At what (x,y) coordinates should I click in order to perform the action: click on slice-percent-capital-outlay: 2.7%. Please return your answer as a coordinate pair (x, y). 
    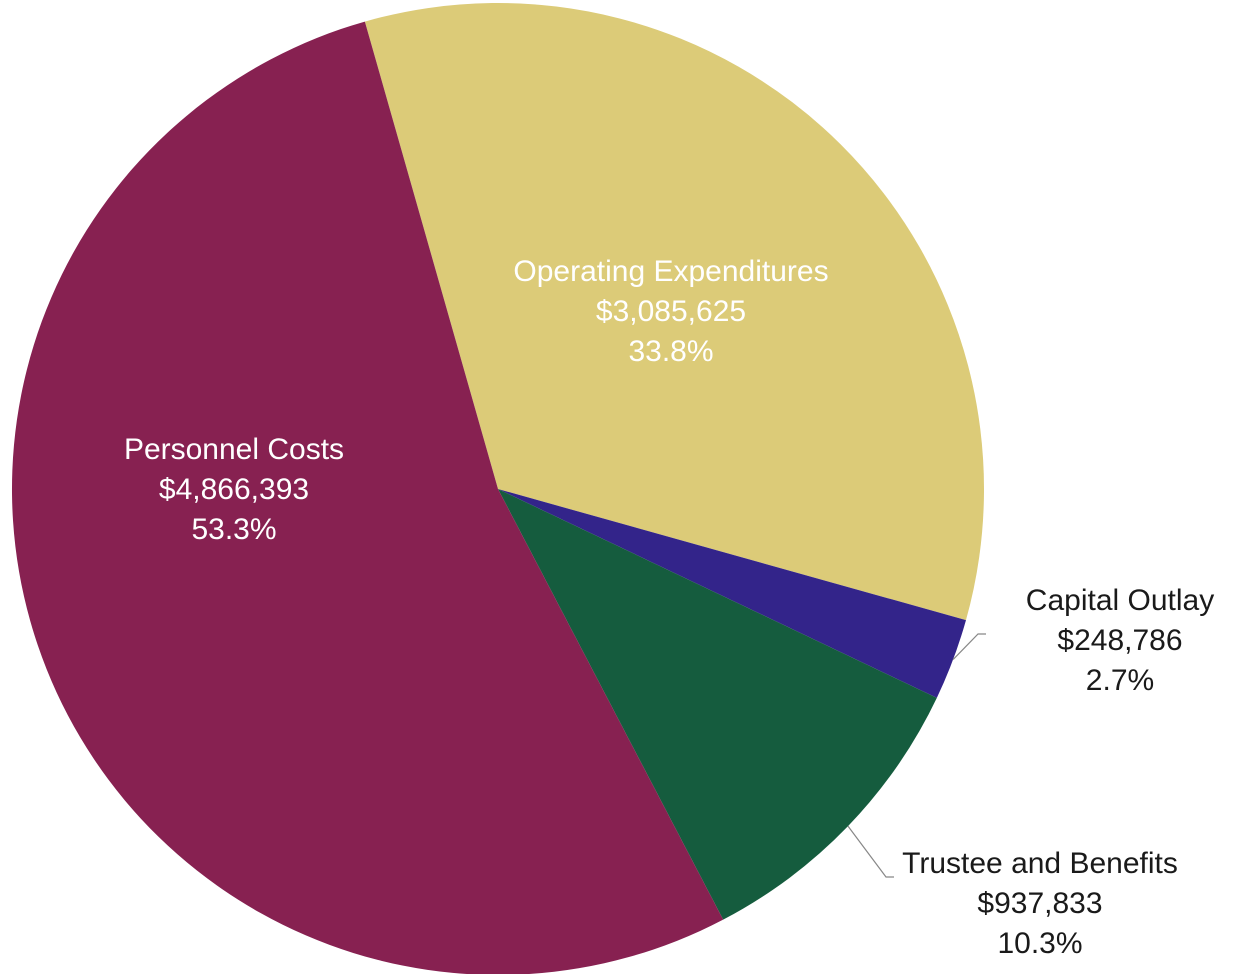
    Looking at the image, I should click on (1120, 680).